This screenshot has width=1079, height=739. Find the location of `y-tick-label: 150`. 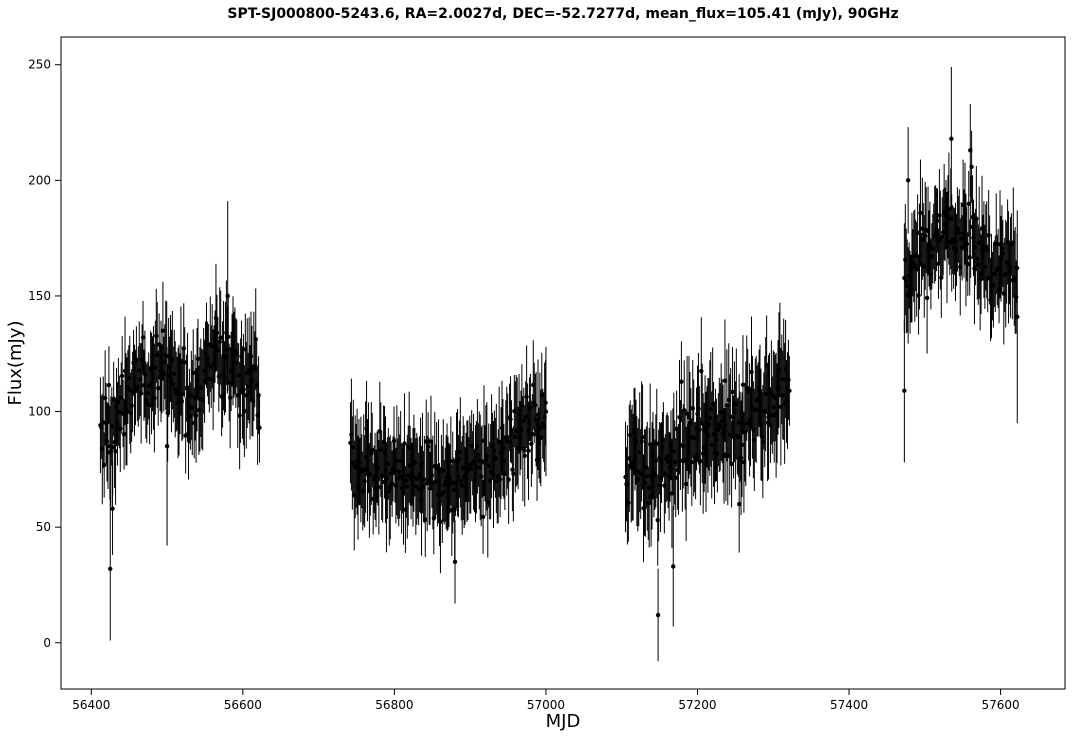

y-tick-label: 150 is located at coordinates (39, 296).